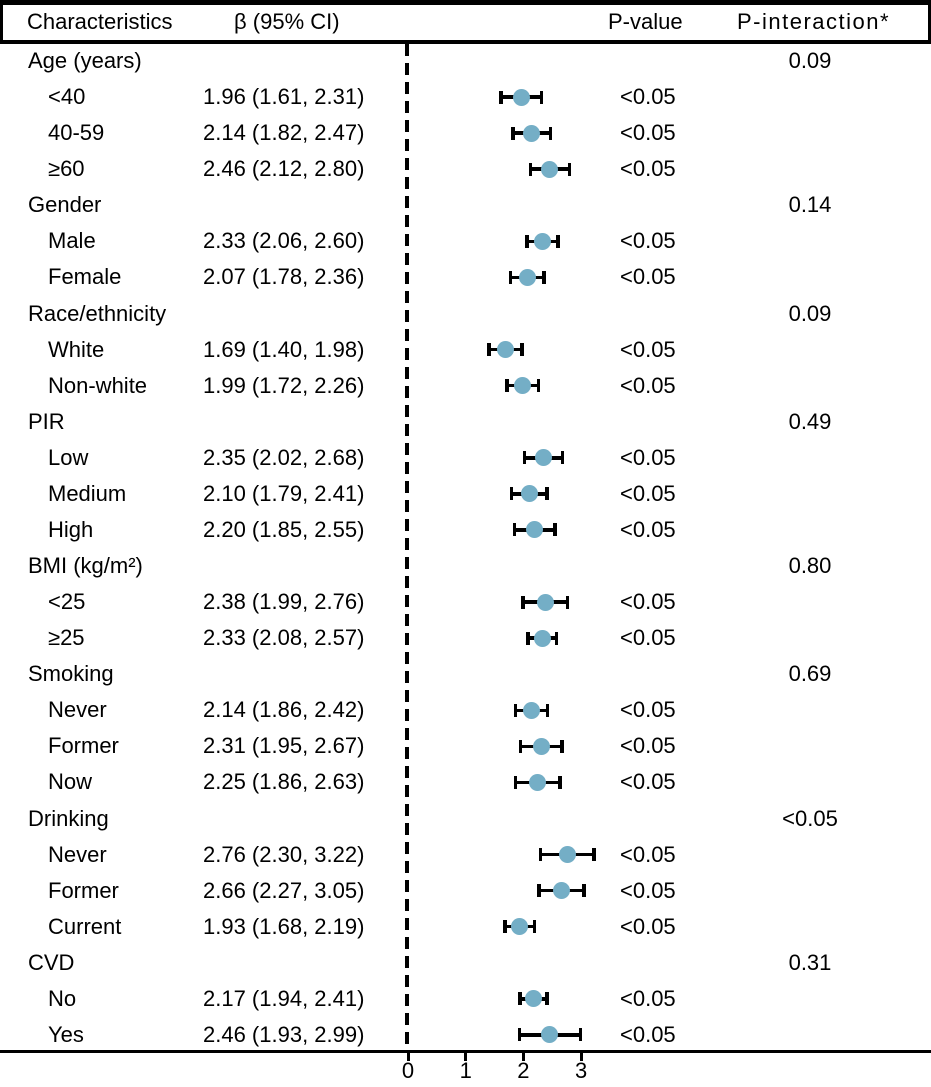  I want to click on subgroup-label: High, so click(71, 529).